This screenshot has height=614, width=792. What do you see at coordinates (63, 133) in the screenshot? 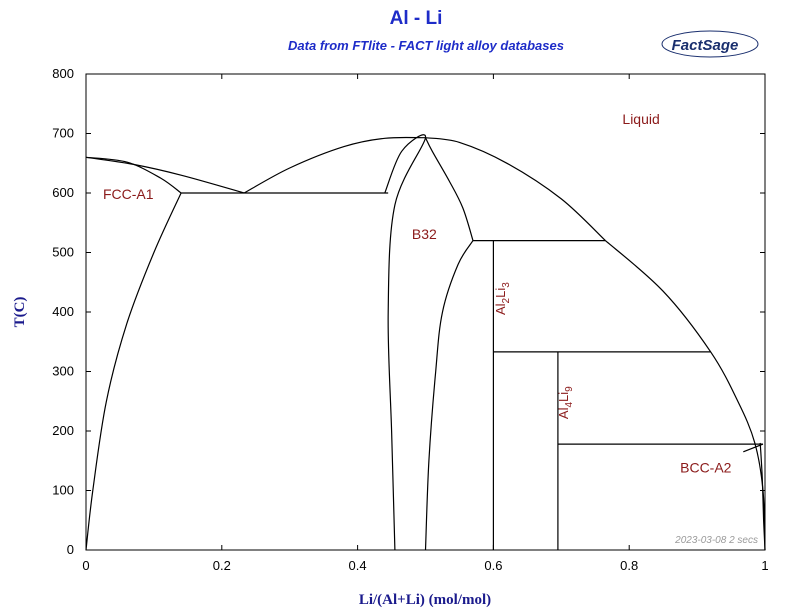
I see `y-tick-label: 700` at bounding box center [63, 133].